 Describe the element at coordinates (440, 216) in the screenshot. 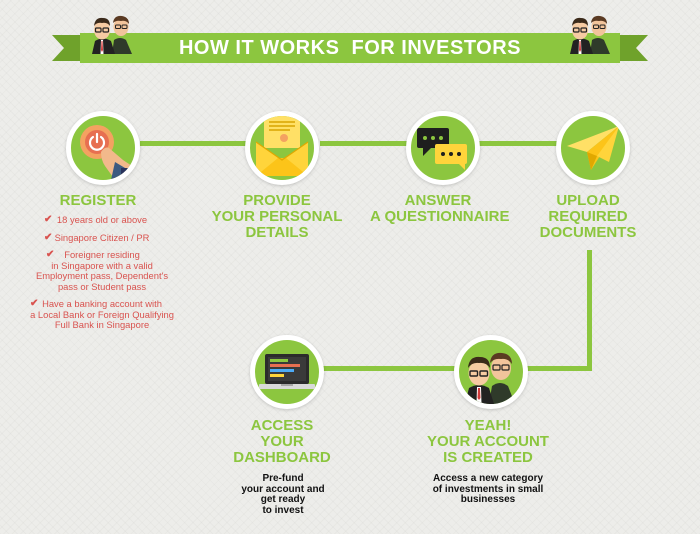

I see `title-line: A QUESTIONNAIRE` at that location.